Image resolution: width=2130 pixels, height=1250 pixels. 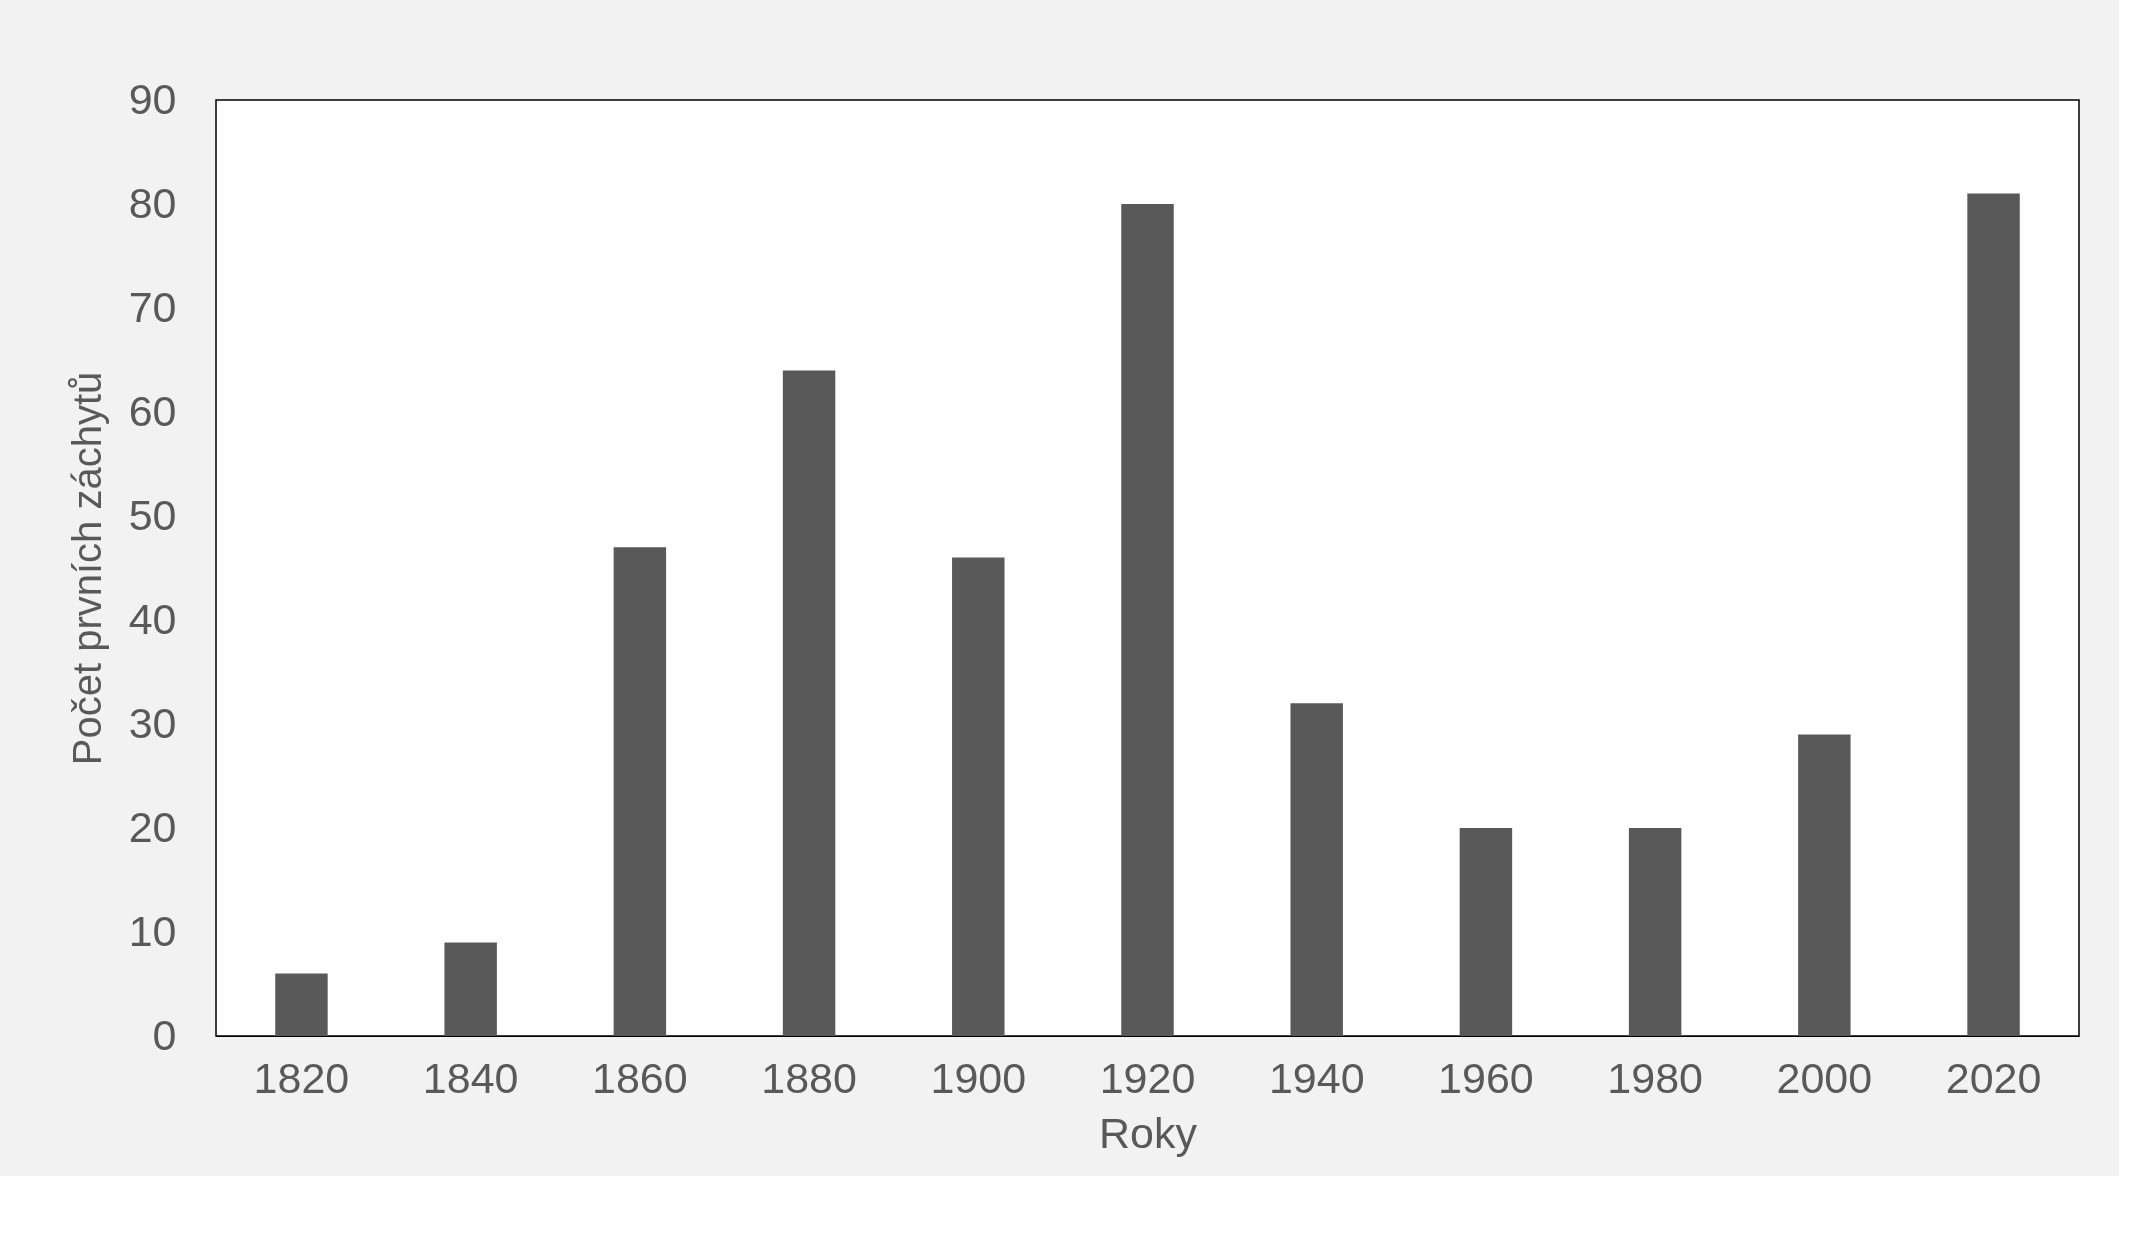 What do you see at coordinates (301, 1077) in the screenshot?
I see `x-tick-label: 1820` at bounding box center [301, 1077].